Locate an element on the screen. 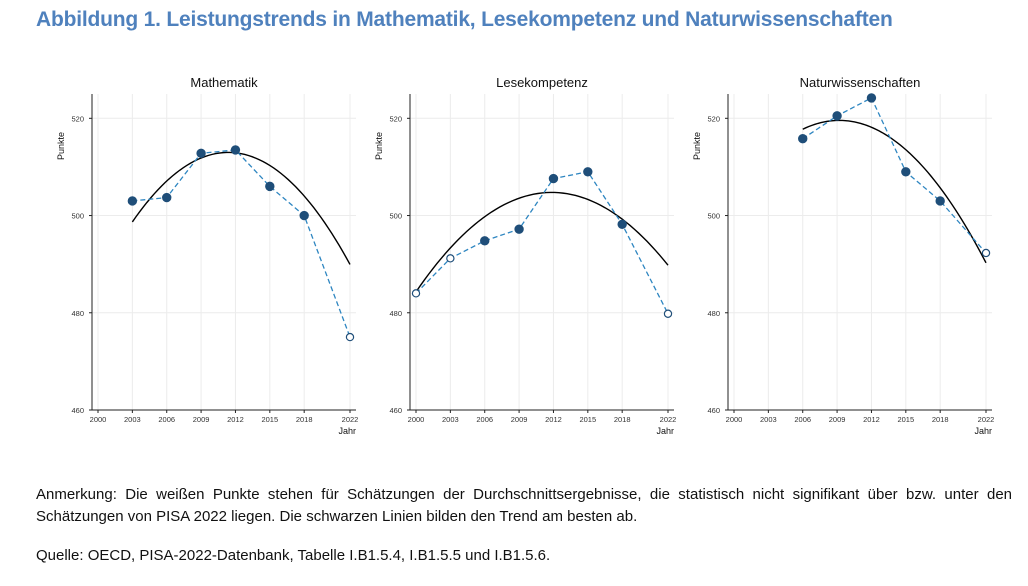 The width and height of the screenshot is (1028, 586). chart-title: Lesekompetenz is located at coordinates (542, 82).